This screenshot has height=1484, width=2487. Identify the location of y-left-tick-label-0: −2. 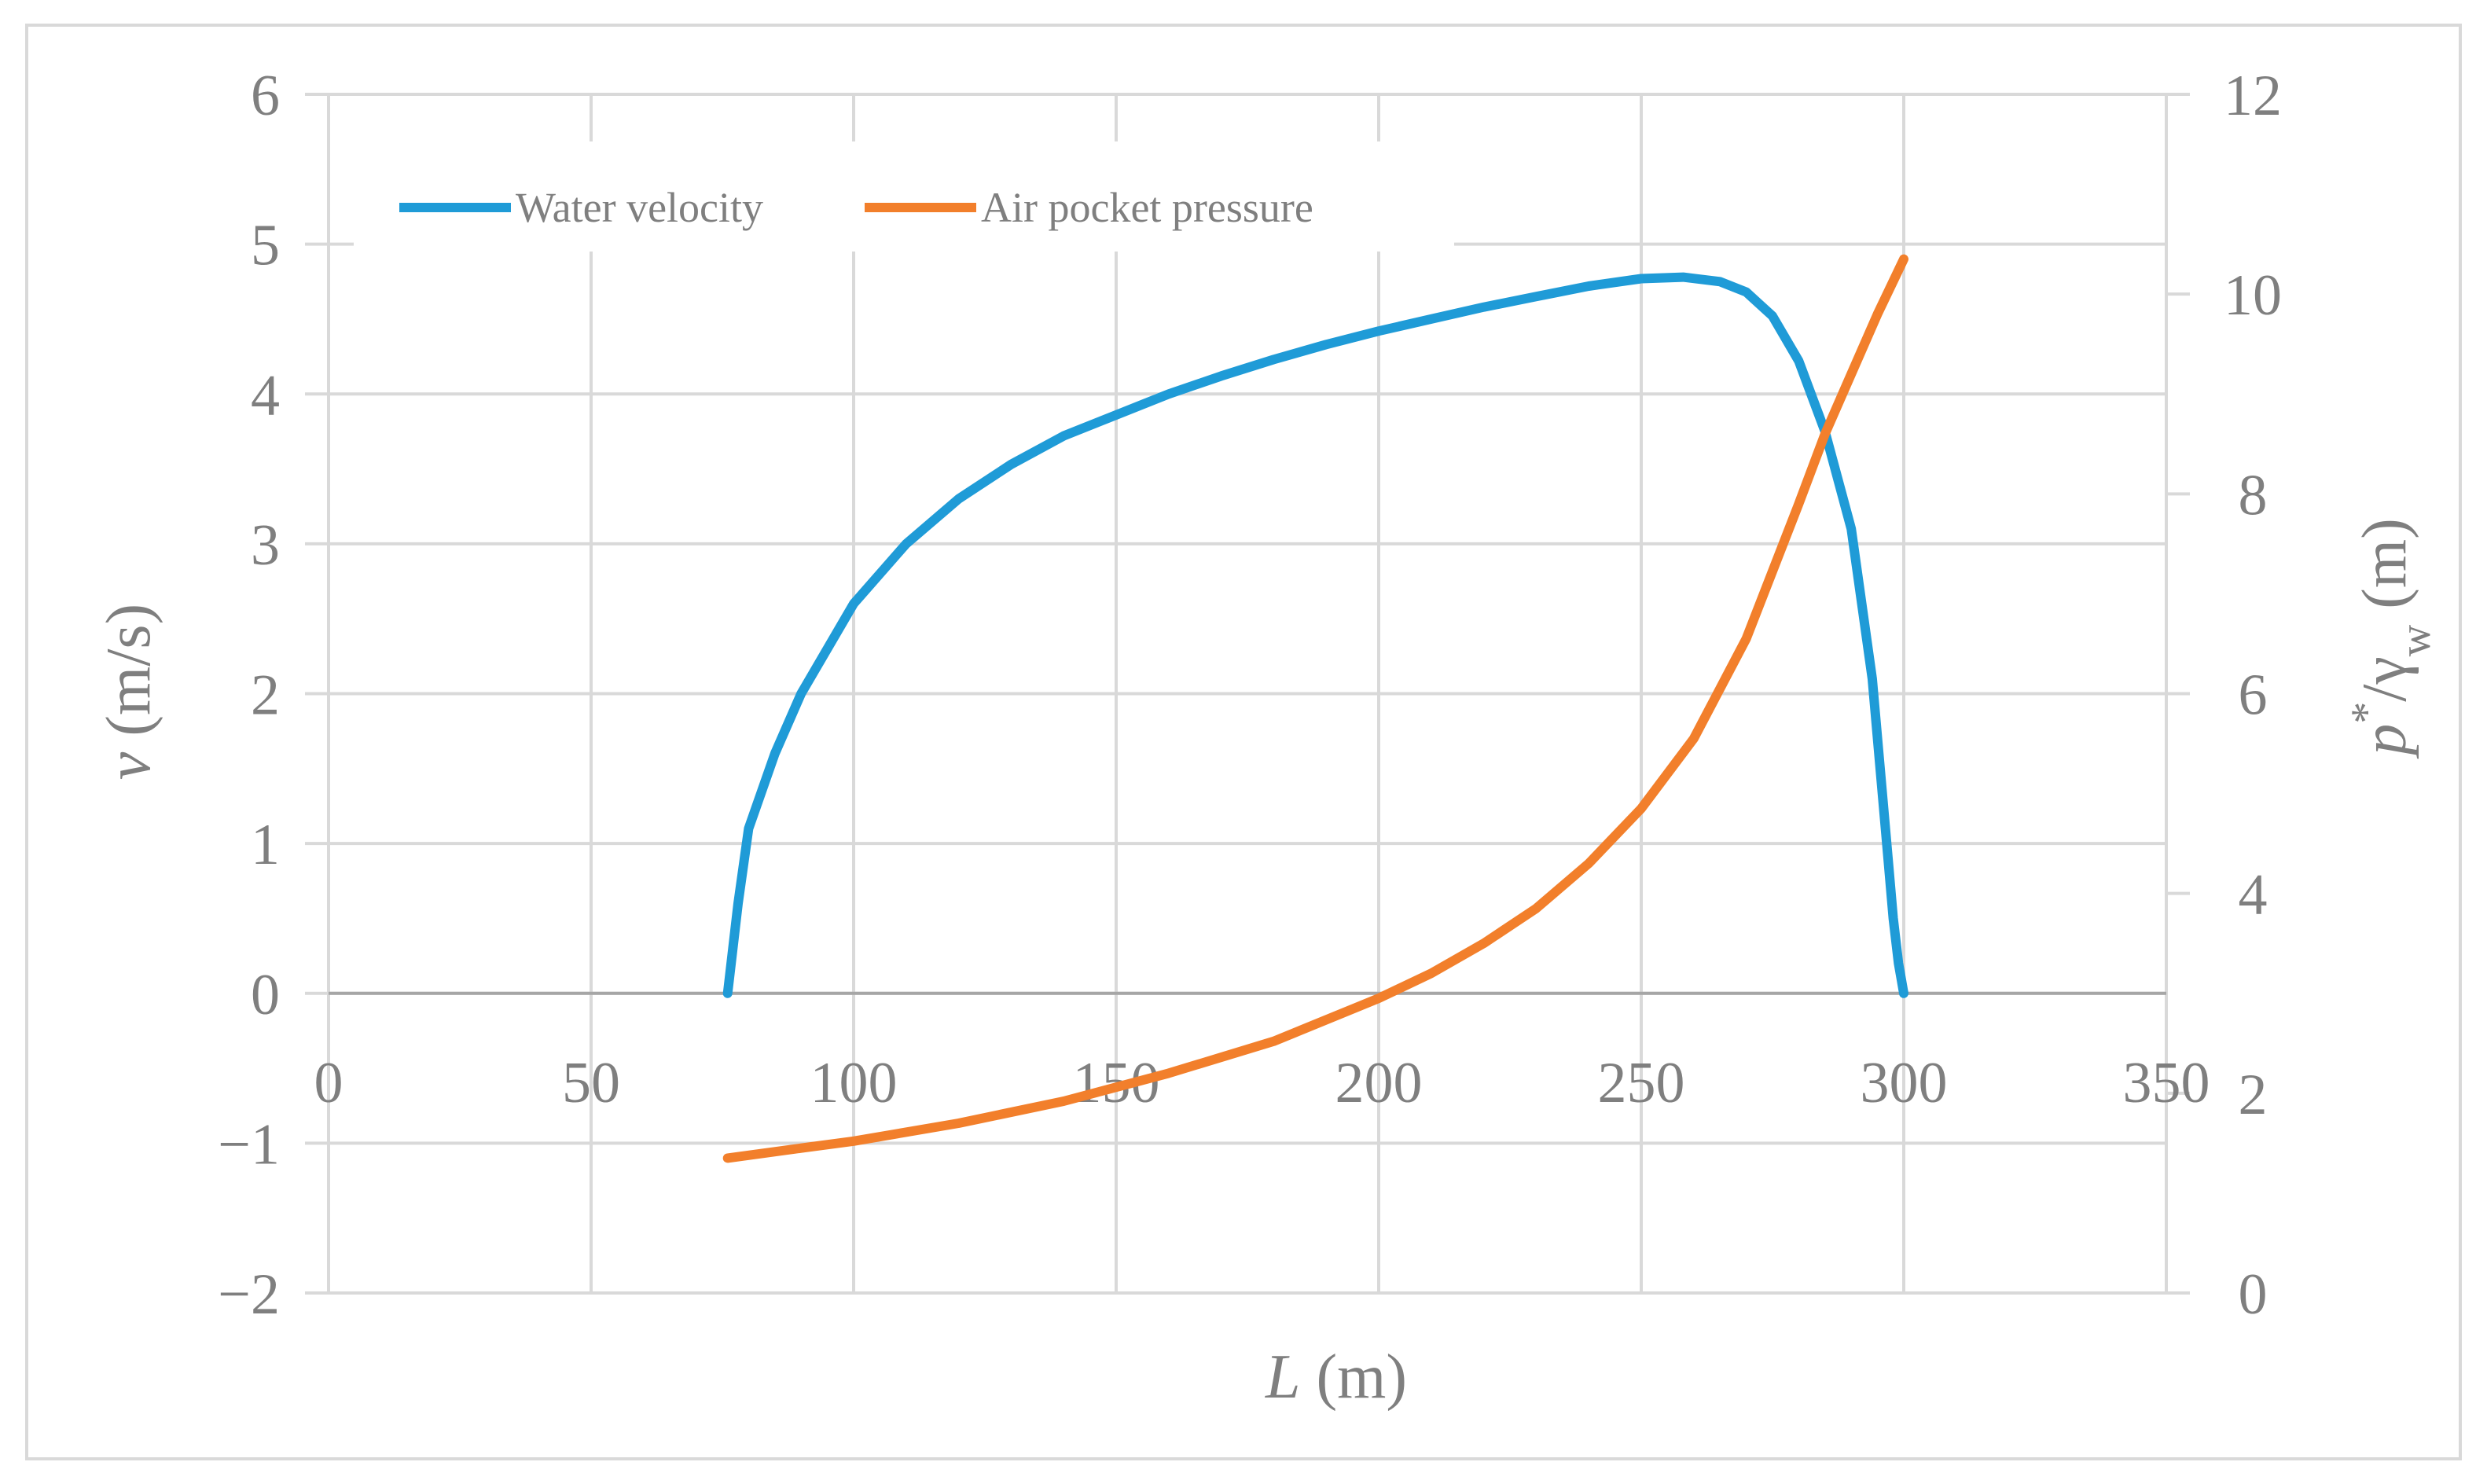
(249, 1294).